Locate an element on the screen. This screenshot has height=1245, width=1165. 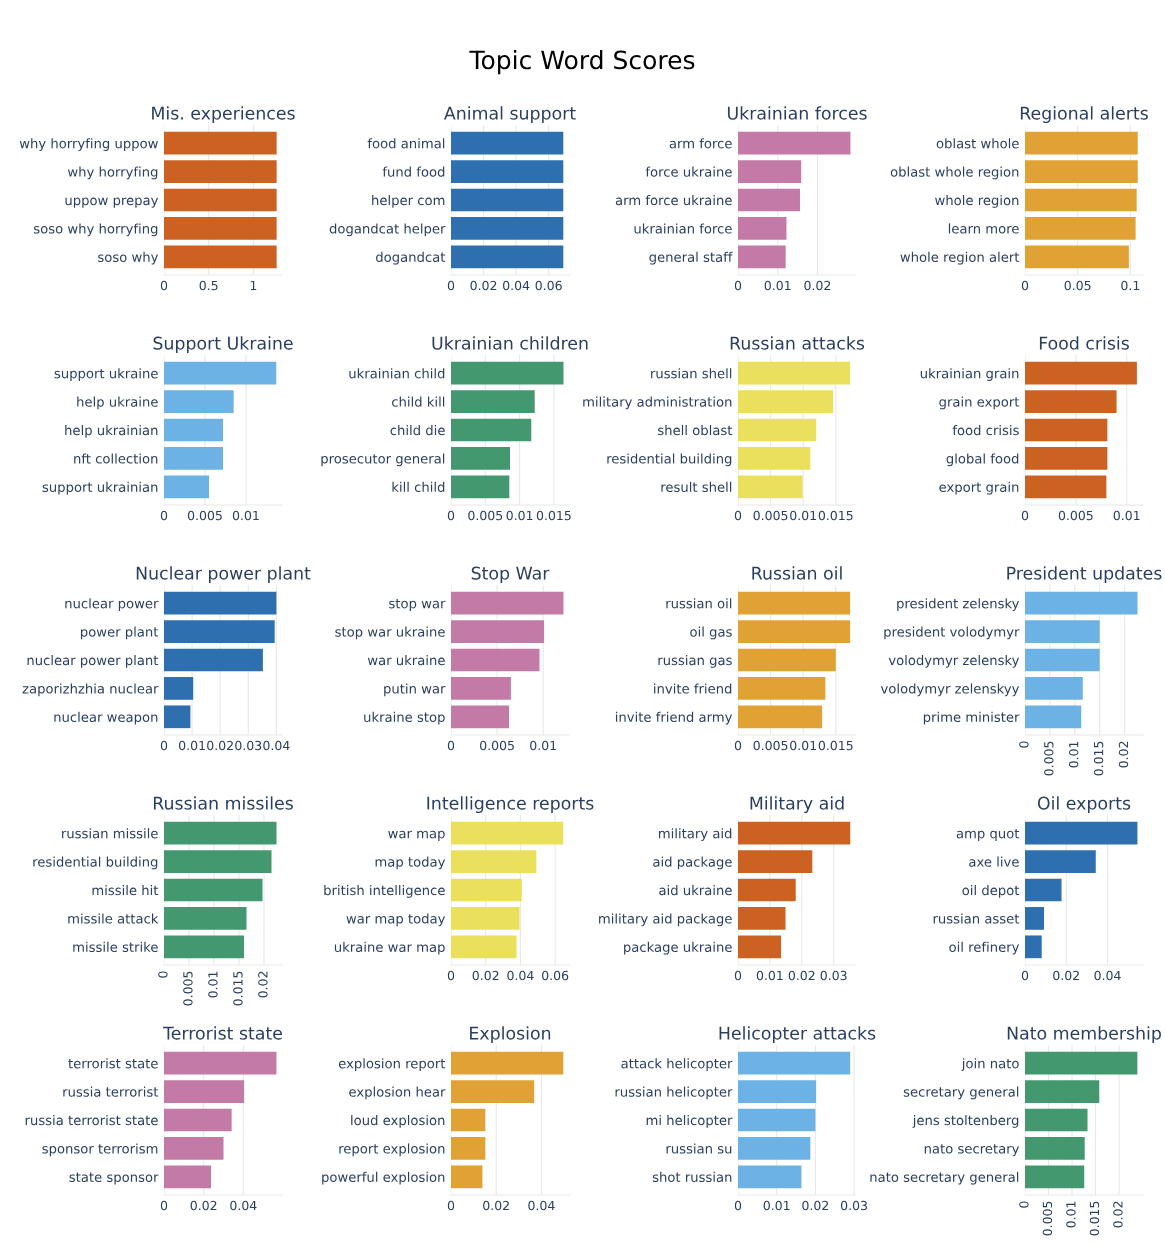
y-tick-label: aid package is located at coordinates (692, 863).